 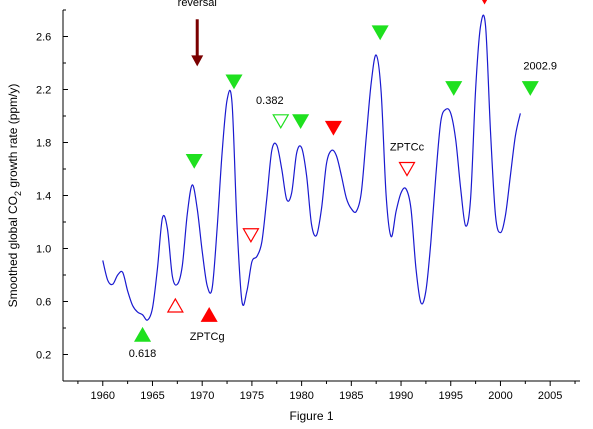 What do you see at coordinates (252, 396) in the screenshot?
I see `x-tick-label: 1975` at bounding box center [252, 396].